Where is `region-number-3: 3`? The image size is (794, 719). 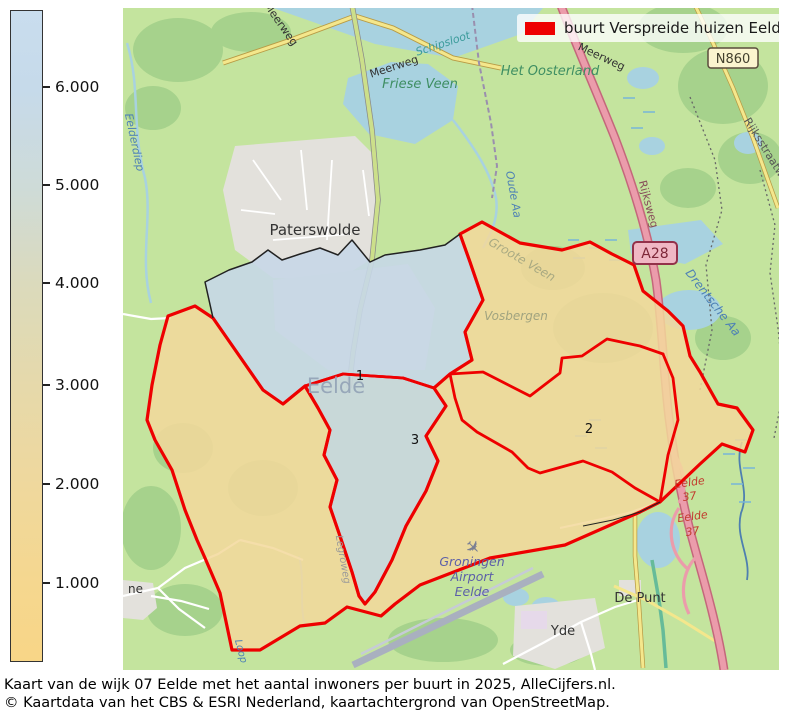 region-number-3: 3 is located at coordinates (415, 440).